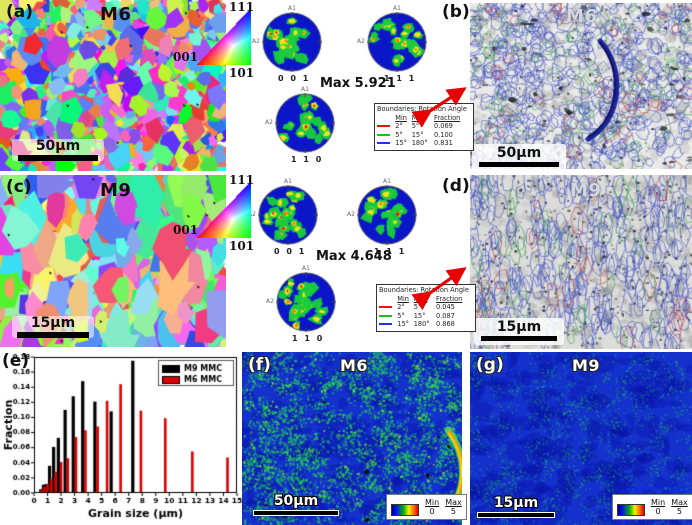 The image size is (692, 525). I want to click on pf-max-m6: Max 5.921, so click(358, 83).